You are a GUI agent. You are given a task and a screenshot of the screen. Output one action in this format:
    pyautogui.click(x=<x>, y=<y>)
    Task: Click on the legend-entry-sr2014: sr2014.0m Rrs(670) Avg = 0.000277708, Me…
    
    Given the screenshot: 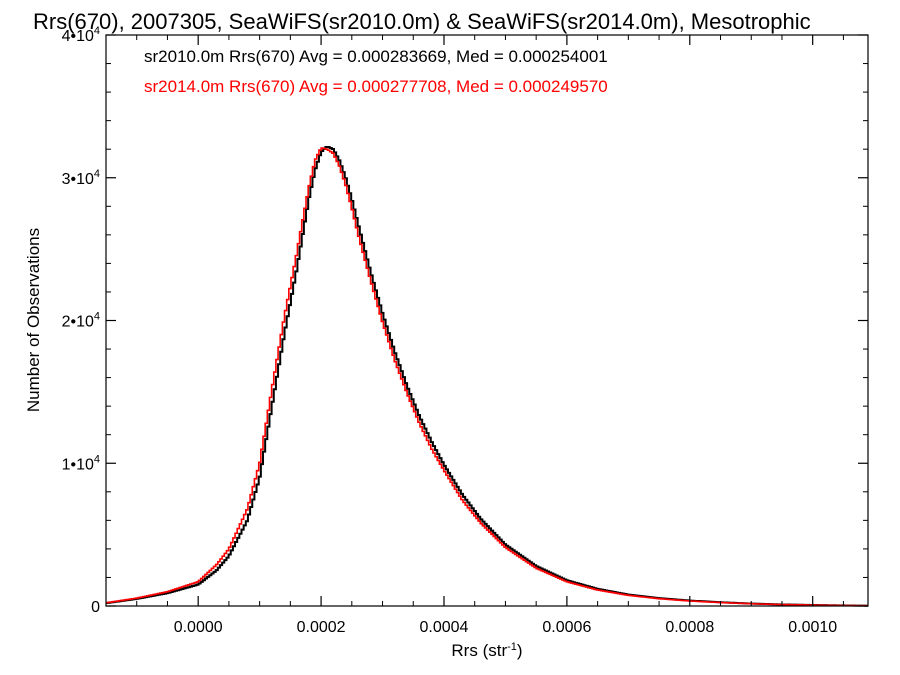 What is the action you would take?
    pyautogui.click(x=376, y=86)
    